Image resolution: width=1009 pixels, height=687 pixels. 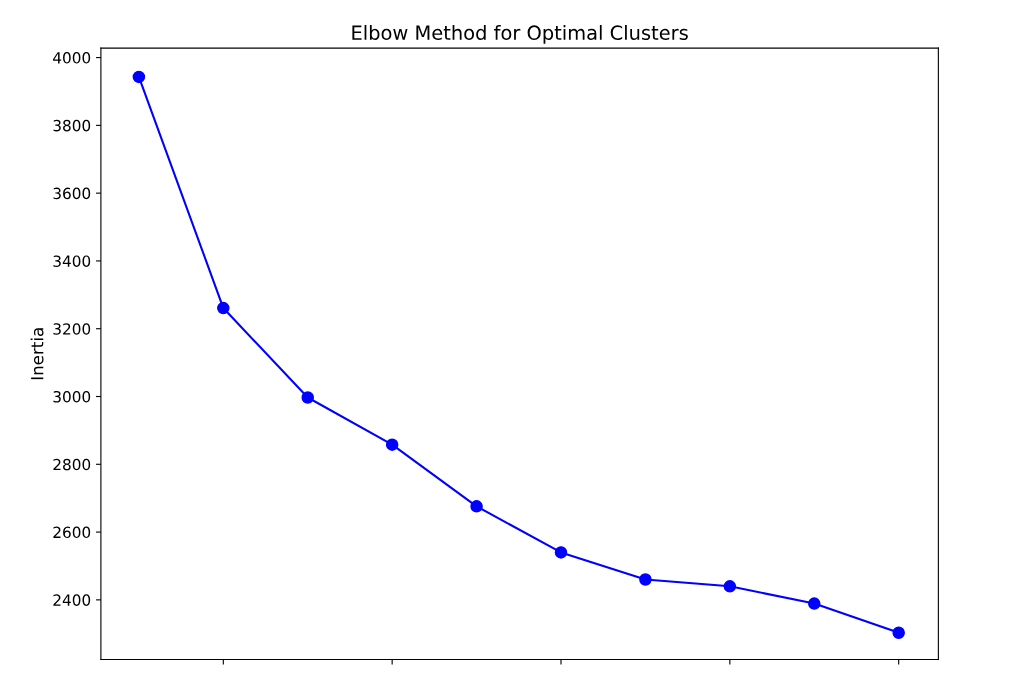 What do you see at coordinates (72, 193) in the screenshot?
I see `y-tick-label: 3600` at bounding box center [72, 193].